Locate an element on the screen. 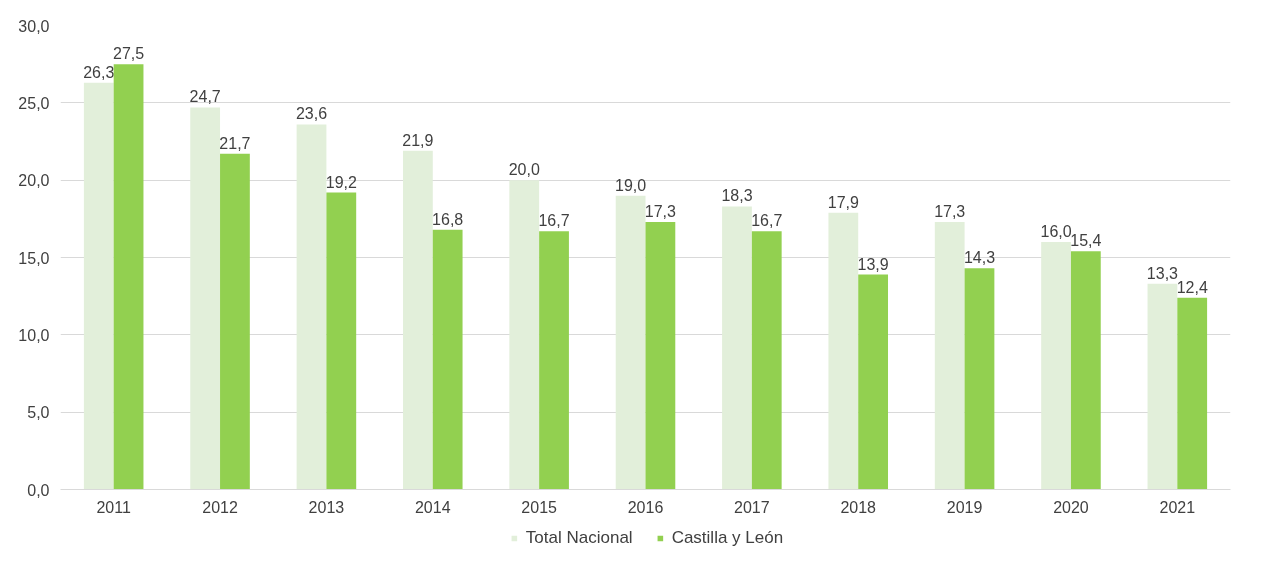 The image size is (1263, 577). data-label: 23,6 is located at coordinates (311, 114).